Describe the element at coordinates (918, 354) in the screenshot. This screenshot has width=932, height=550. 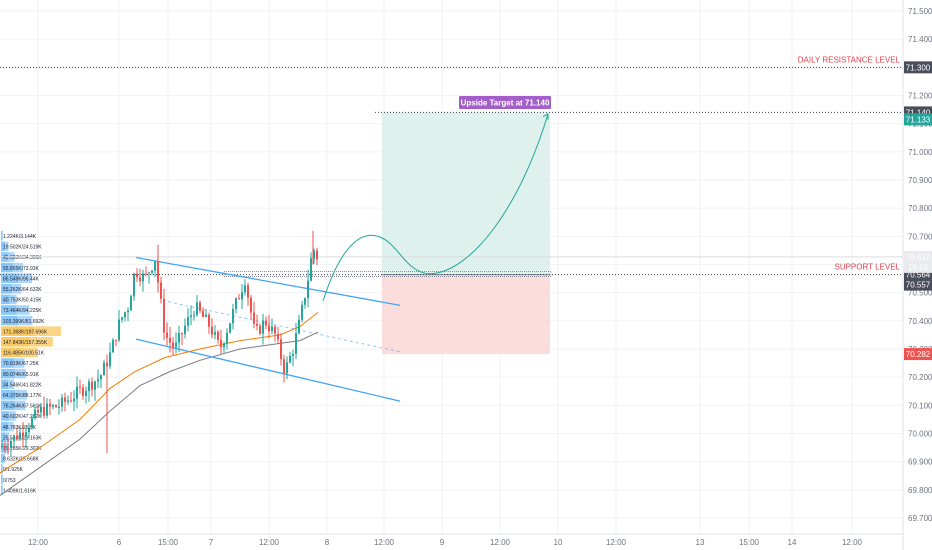
I see `price-tag-text: 70.282` at that location.